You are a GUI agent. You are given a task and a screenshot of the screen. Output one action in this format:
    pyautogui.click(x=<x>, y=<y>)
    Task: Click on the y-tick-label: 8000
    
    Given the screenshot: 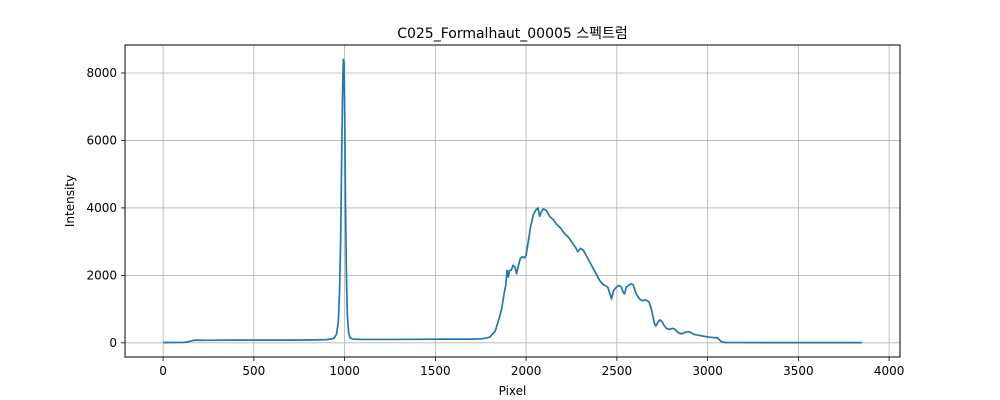 What is the action you would take?
    pyautogui.click(x=101, y=73)
    